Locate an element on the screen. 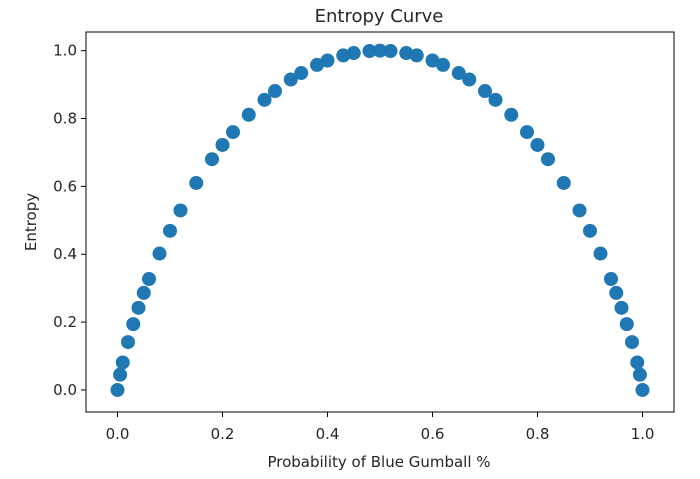 The height and width of the screenshot is (479, 700). x-tick-label: 0.4 is located at coordinates (328, 434).